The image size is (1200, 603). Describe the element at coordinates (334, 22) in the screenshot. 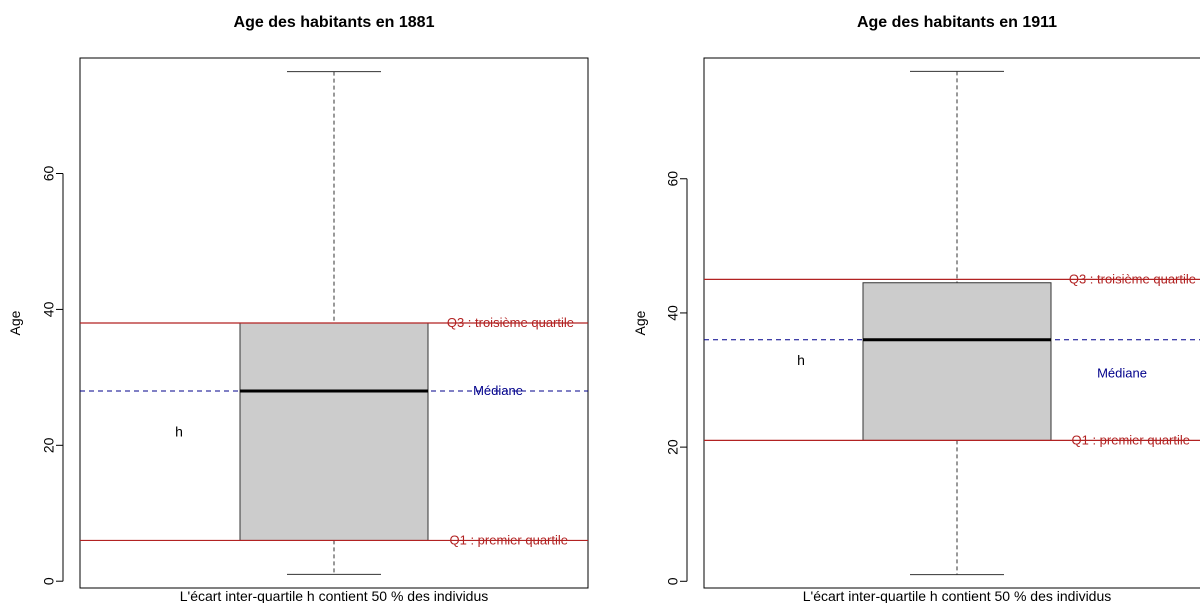

I see `chart-title: Age des habitants en 1881` at that location.